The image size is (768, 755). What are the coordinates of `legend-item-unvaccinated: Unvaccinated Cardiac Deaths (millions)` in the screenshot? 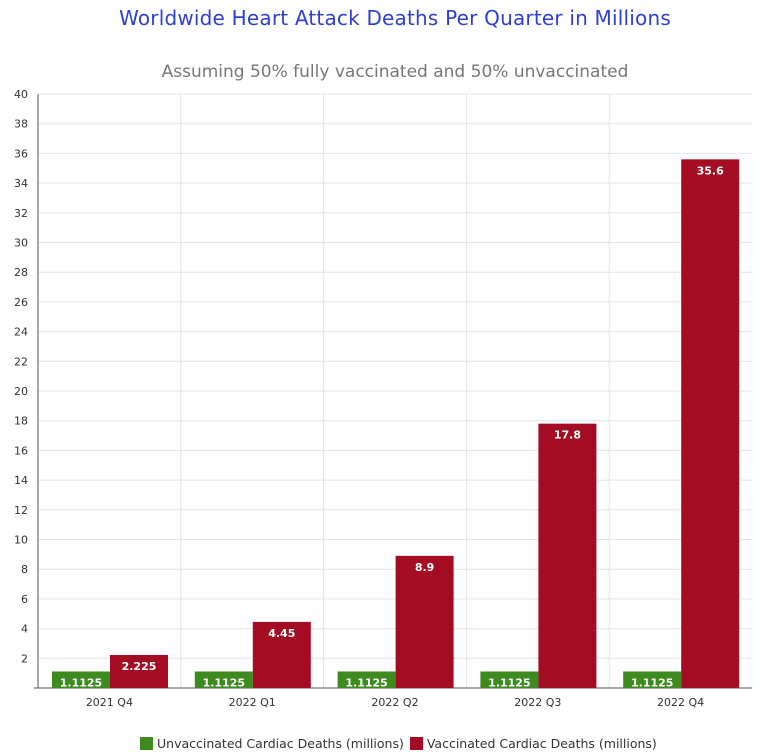 It's located at (272, 743).